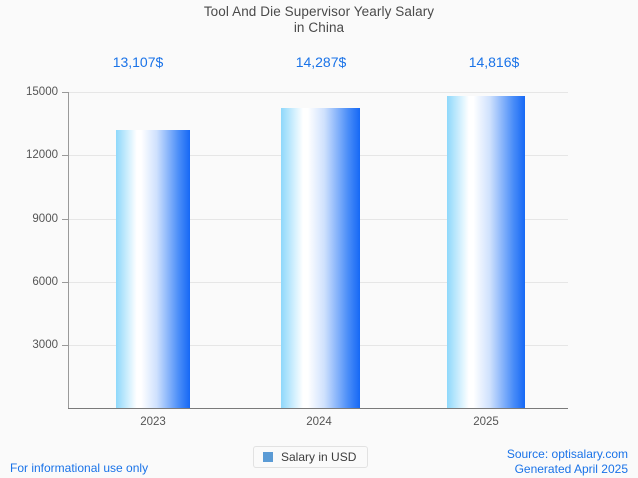 Image resolution: width=638 pixels, height=478 pixels. What do you see at coordinates (45, 282) in the screenshot?
I see `y-axis-tick-label-6000: 6000` at bounding box center [45, 282].